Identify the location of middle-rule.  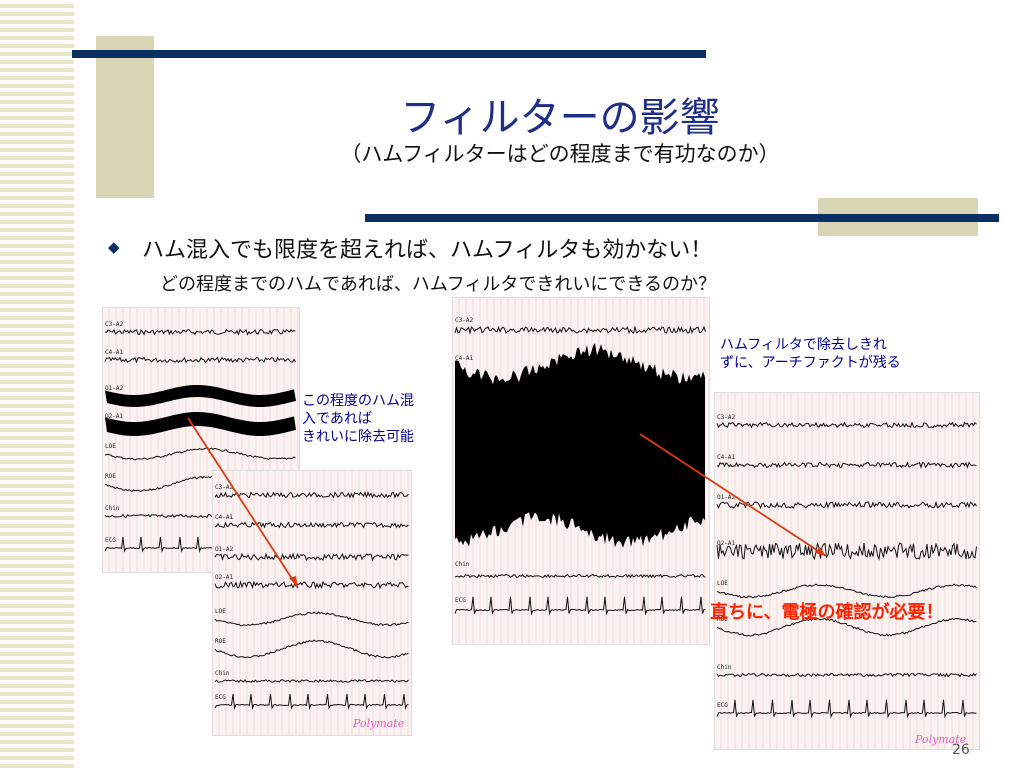
(682, 218).